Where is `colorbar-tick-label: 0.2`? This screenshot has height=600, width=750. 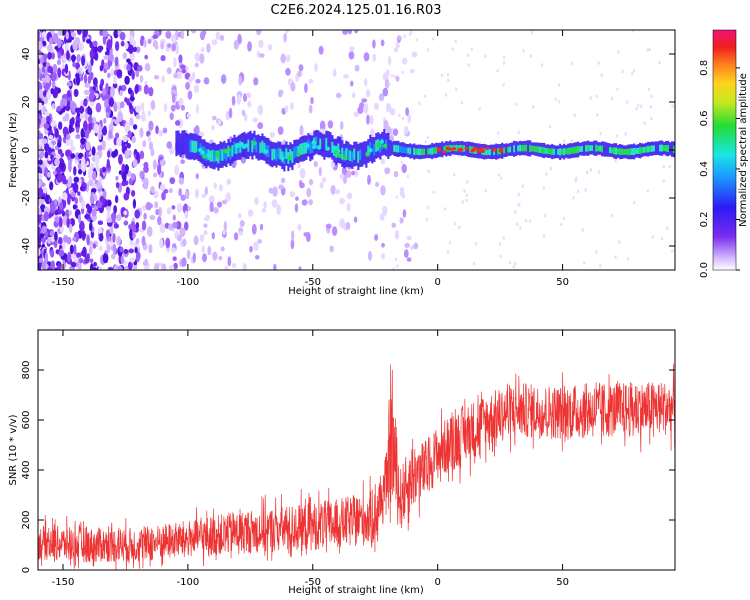 colorbar-tick-label: 0.2 is located at coordinates (704, 220).